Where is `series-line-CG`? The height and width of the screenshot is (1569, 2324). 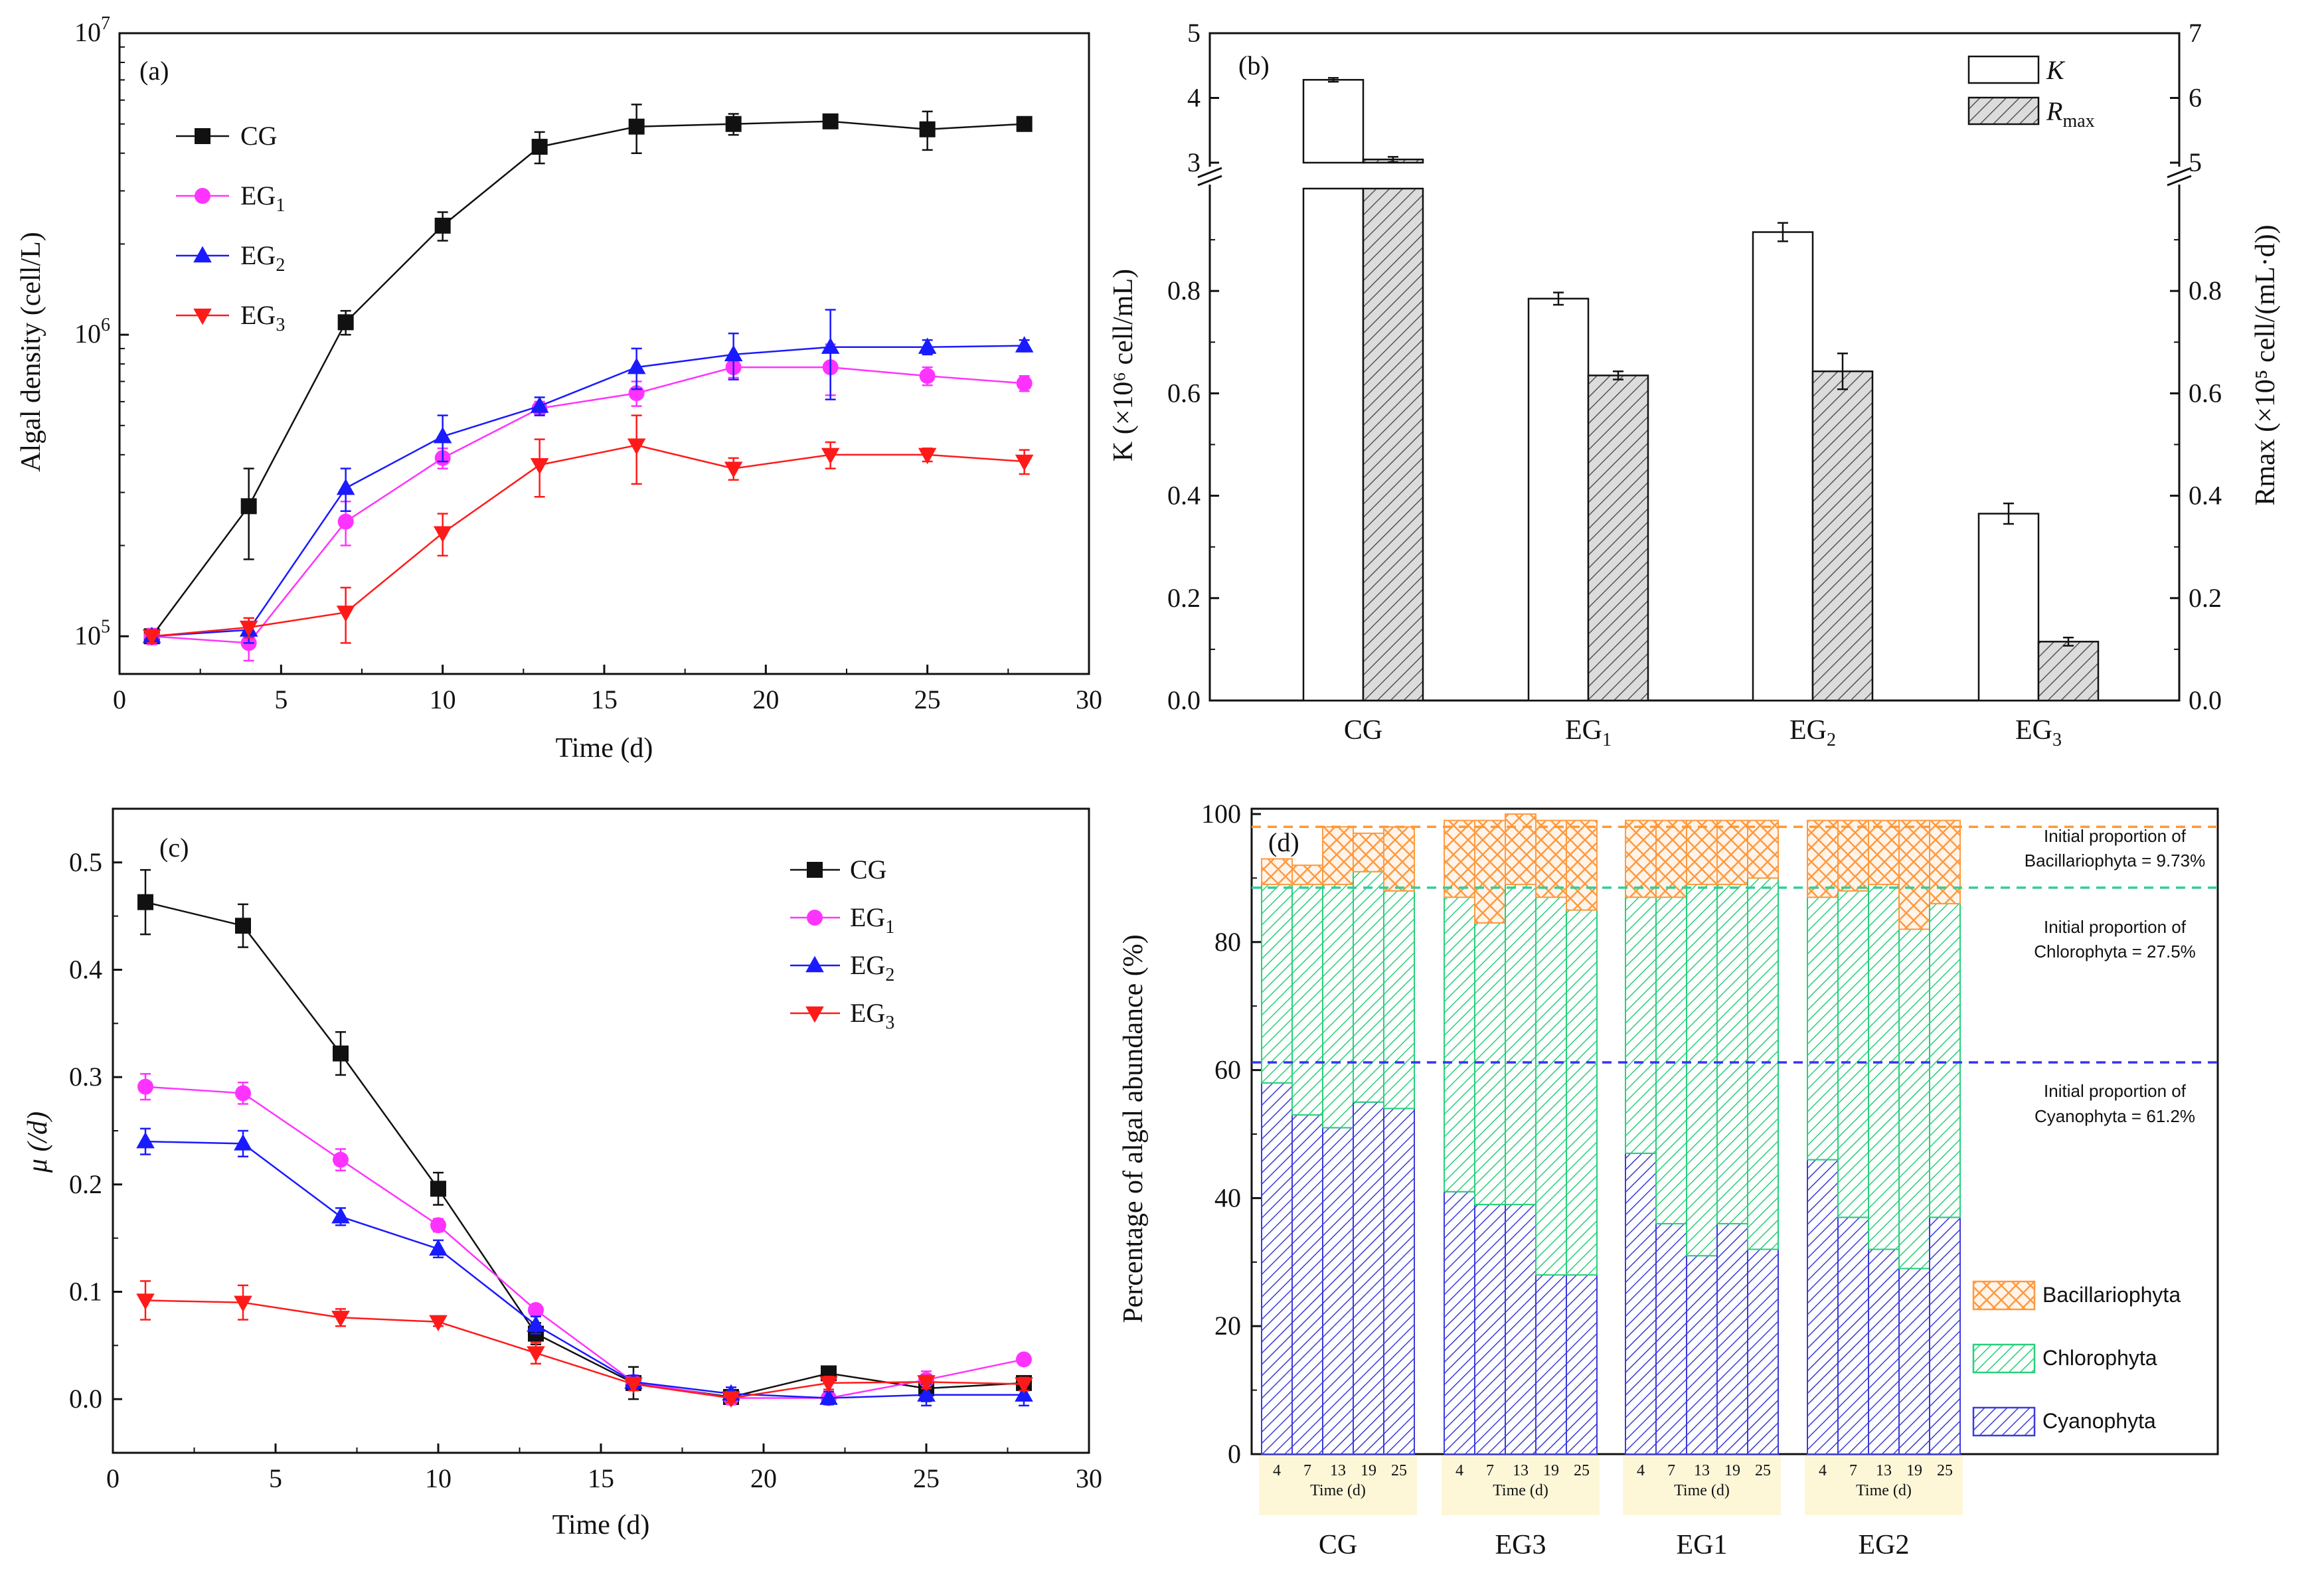
series-line-CG is located at coordinates (585, 1149).